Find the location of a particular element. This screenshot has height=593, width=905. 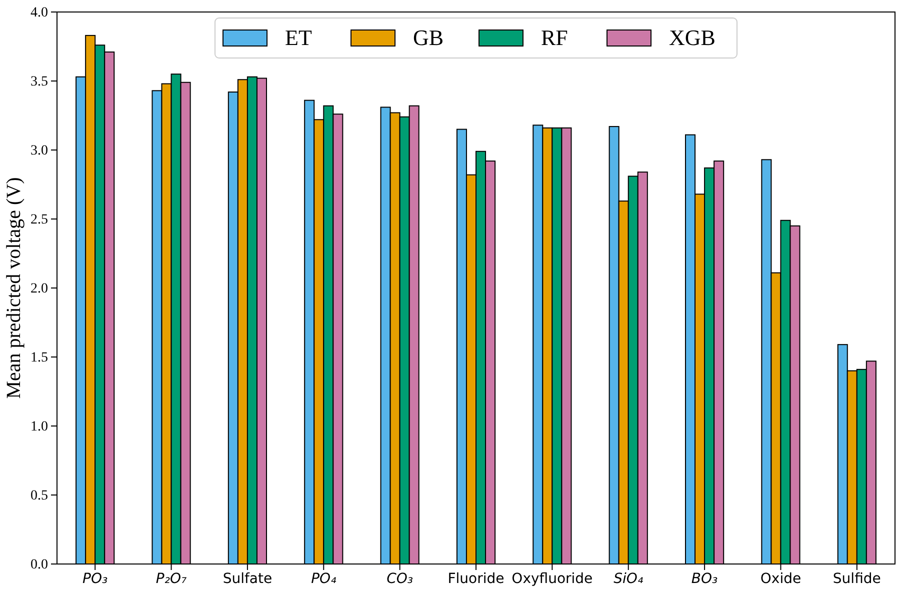

x-tick-label: BO₃ is located at coordinates (704, 578).